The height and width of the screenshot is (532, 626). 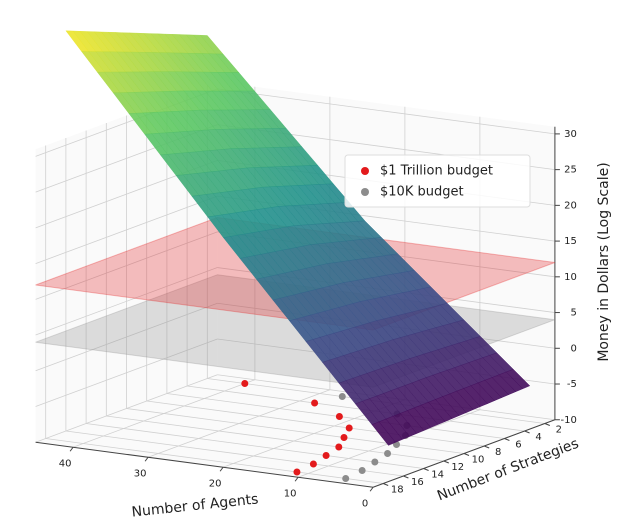 I want to click on x-tick-label: 30, so click(x=140, y=473).